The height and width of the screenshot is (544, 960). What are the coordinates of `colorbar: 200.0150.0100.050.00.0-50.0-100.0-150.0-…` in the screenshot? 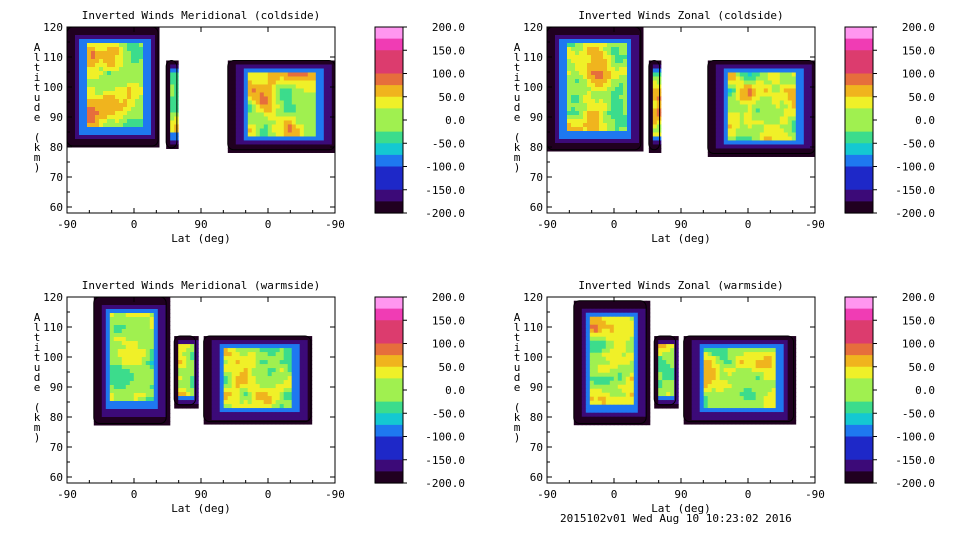 It's located at (890, 120).